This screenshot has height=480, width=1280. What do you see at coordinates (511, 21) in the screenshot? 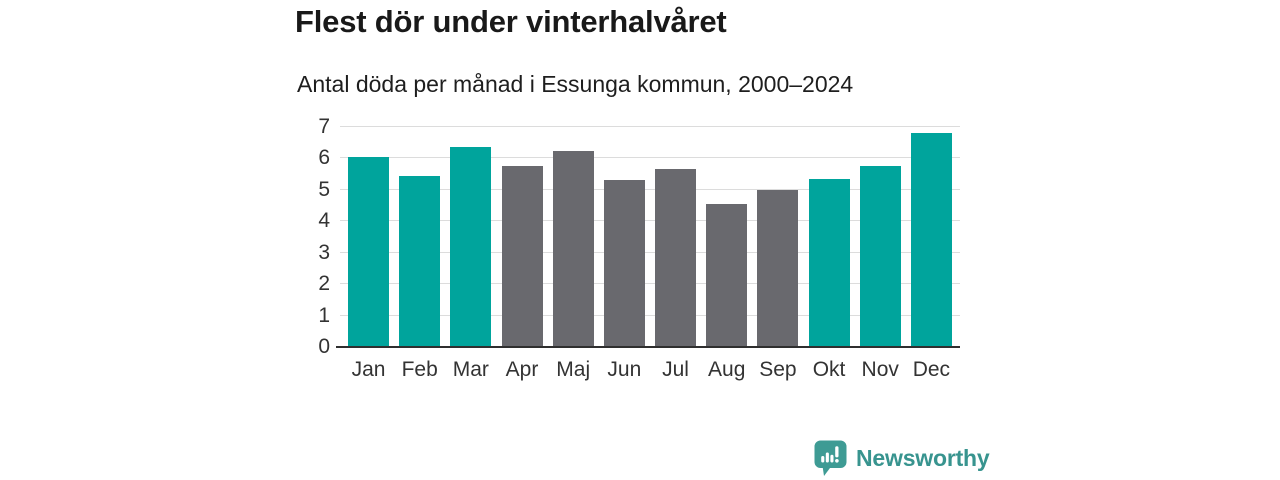
I see `chart-title: Flest dör under vinterhalvåret` at bounding box center [511, 21].